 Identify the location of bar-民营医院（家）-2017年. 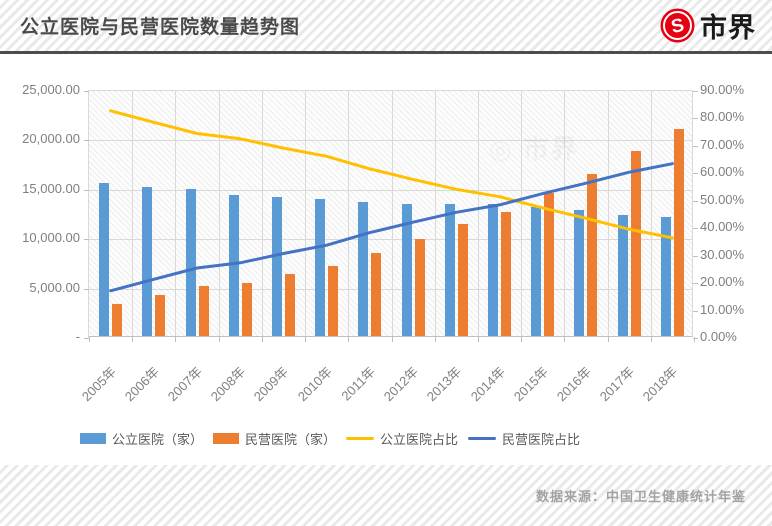
(635, 243).